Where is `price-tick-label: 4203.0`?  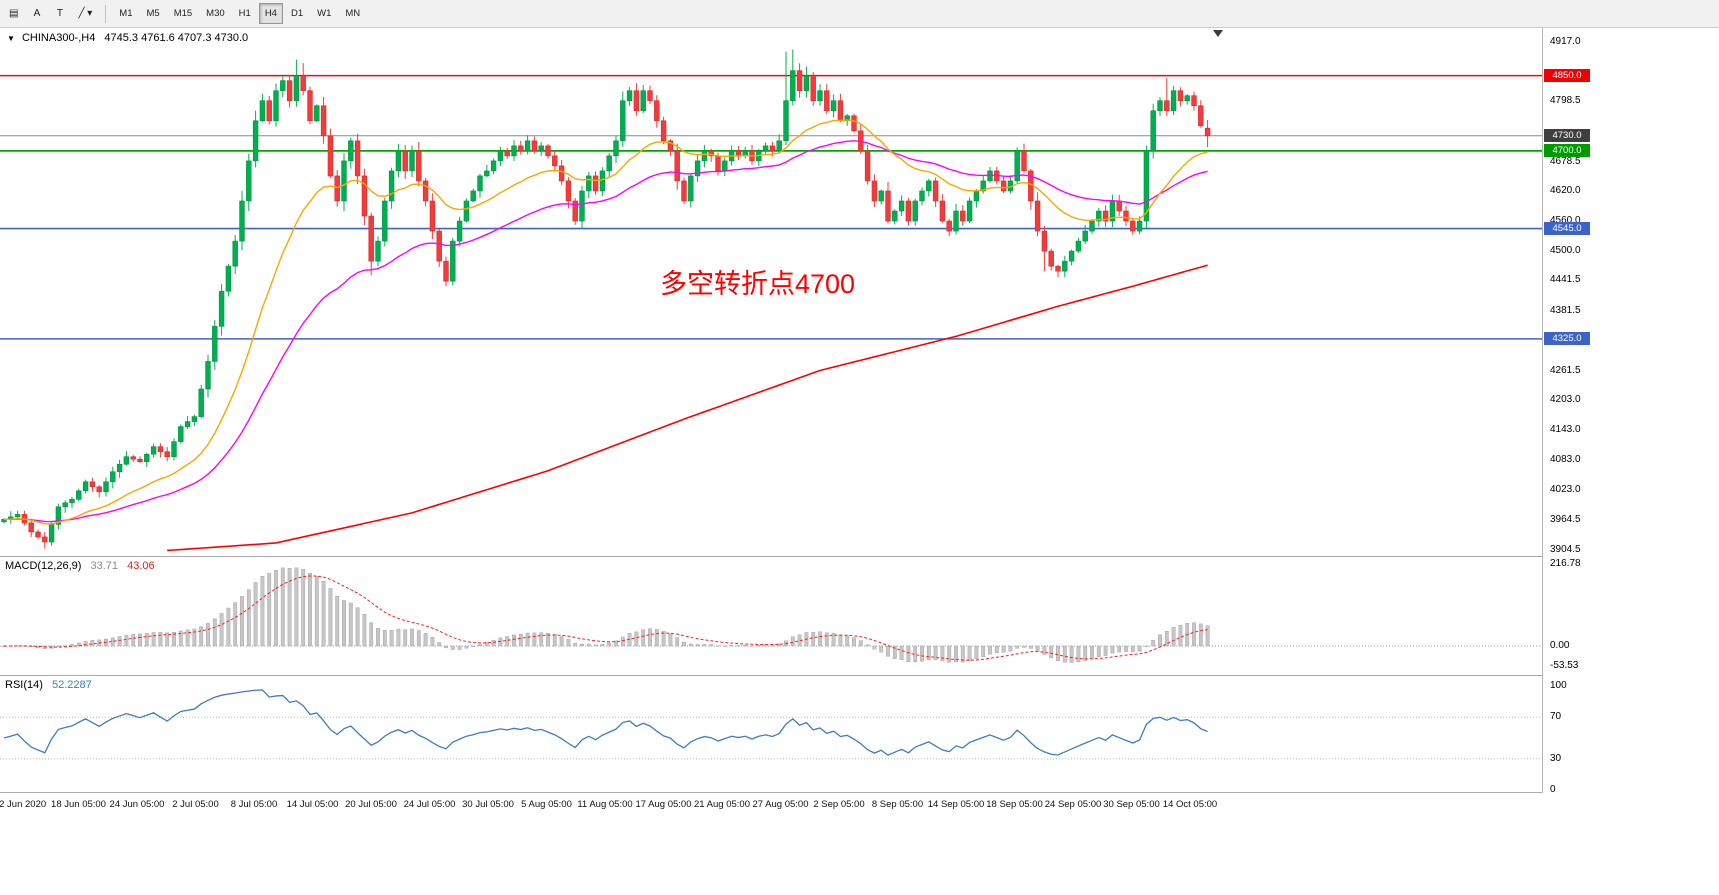 price-tick-label: 4203.0 is located at coordinates (1565, 400).